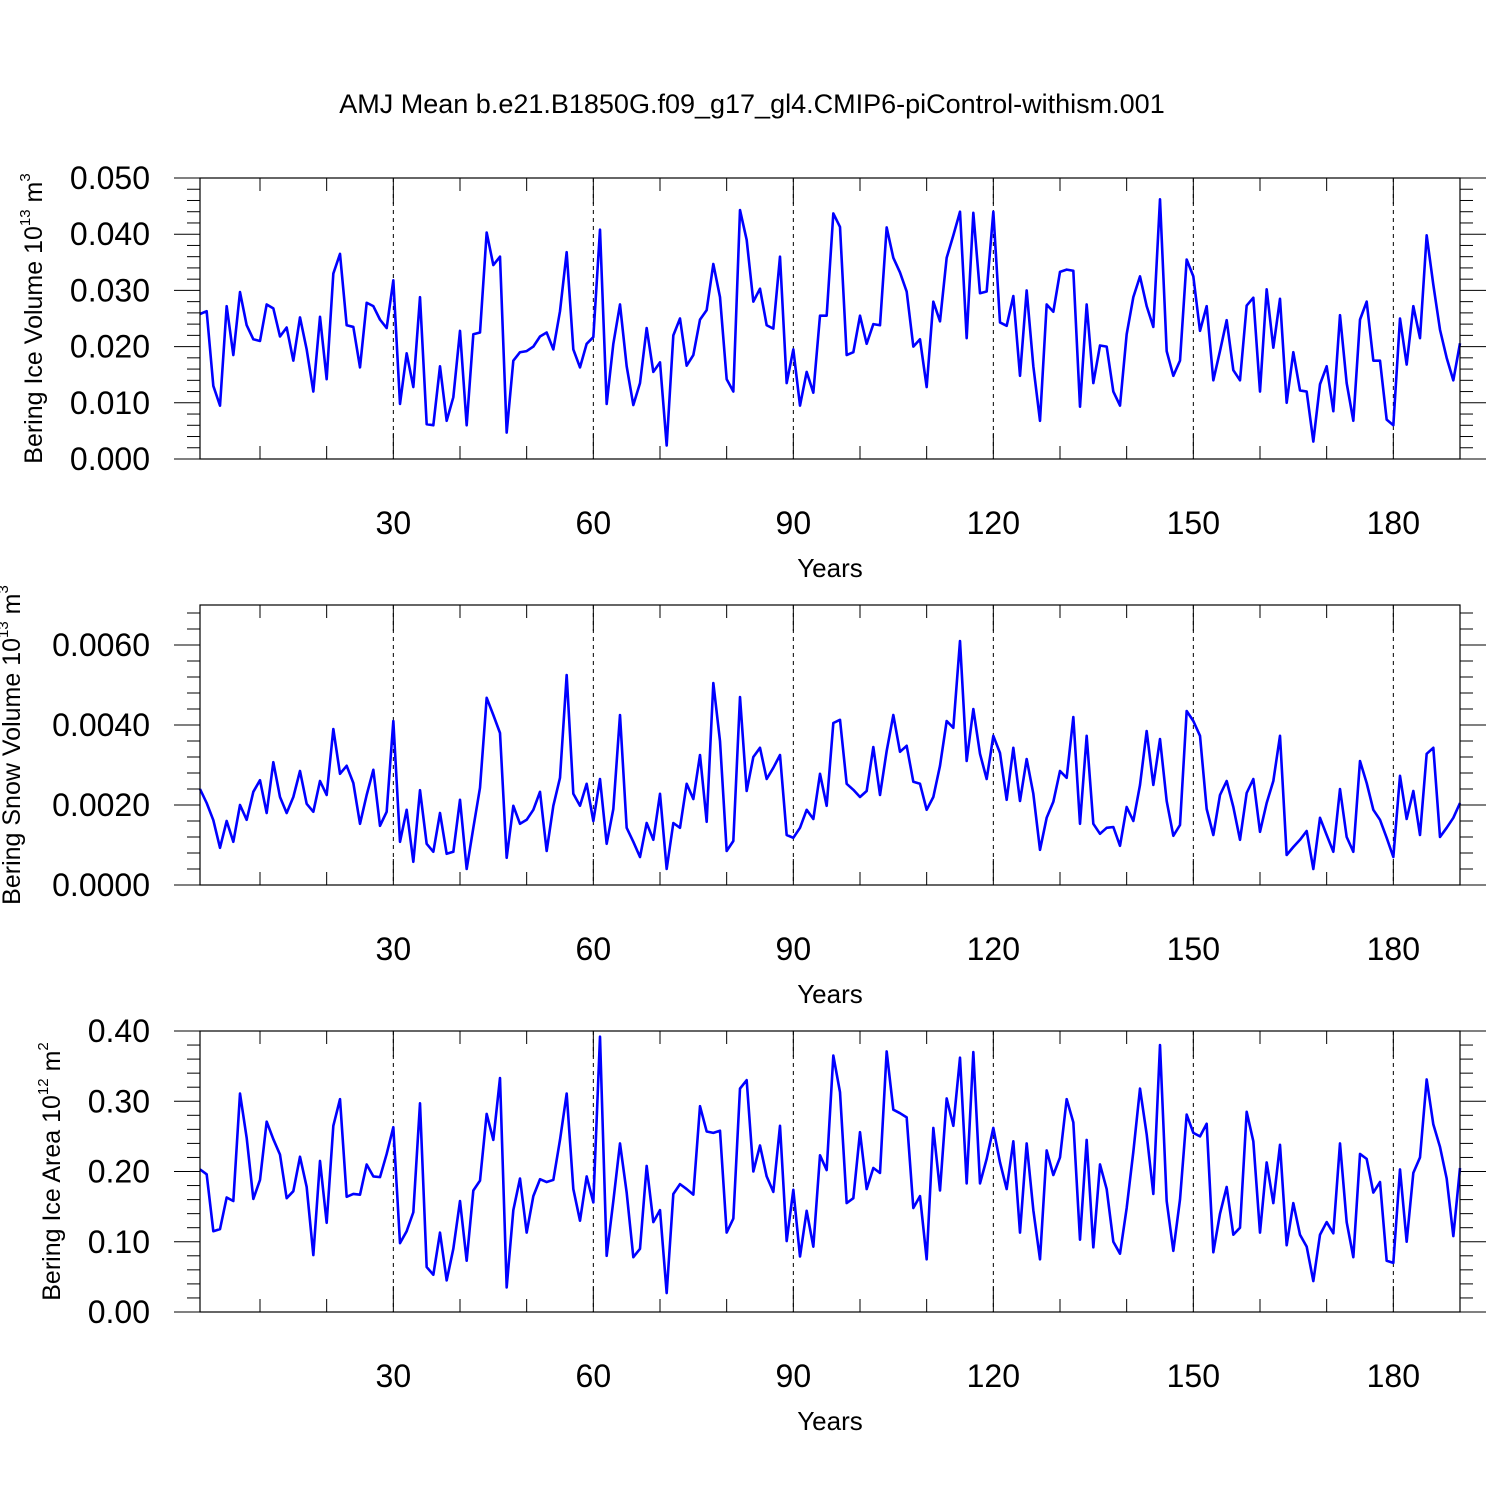 The image size is (1500, 1500). What do you see at coordinates (101, 805) in the screenshot?
I see `y-tick-label: 0.0020` at bounding box center [101, 805].